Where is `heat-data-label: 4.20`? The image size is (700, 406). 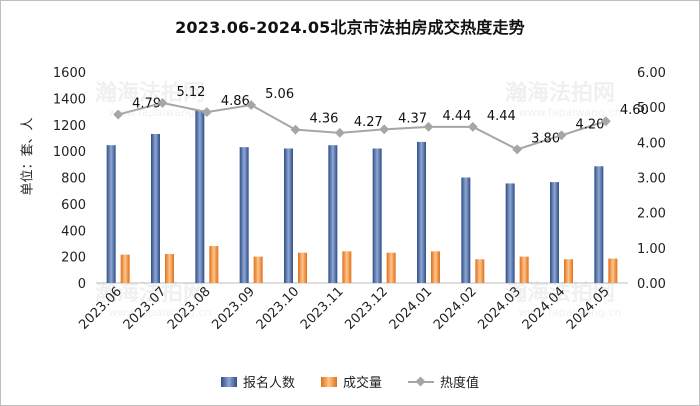
heat-data-label: 4.20 is located at coordinates (590, 124).